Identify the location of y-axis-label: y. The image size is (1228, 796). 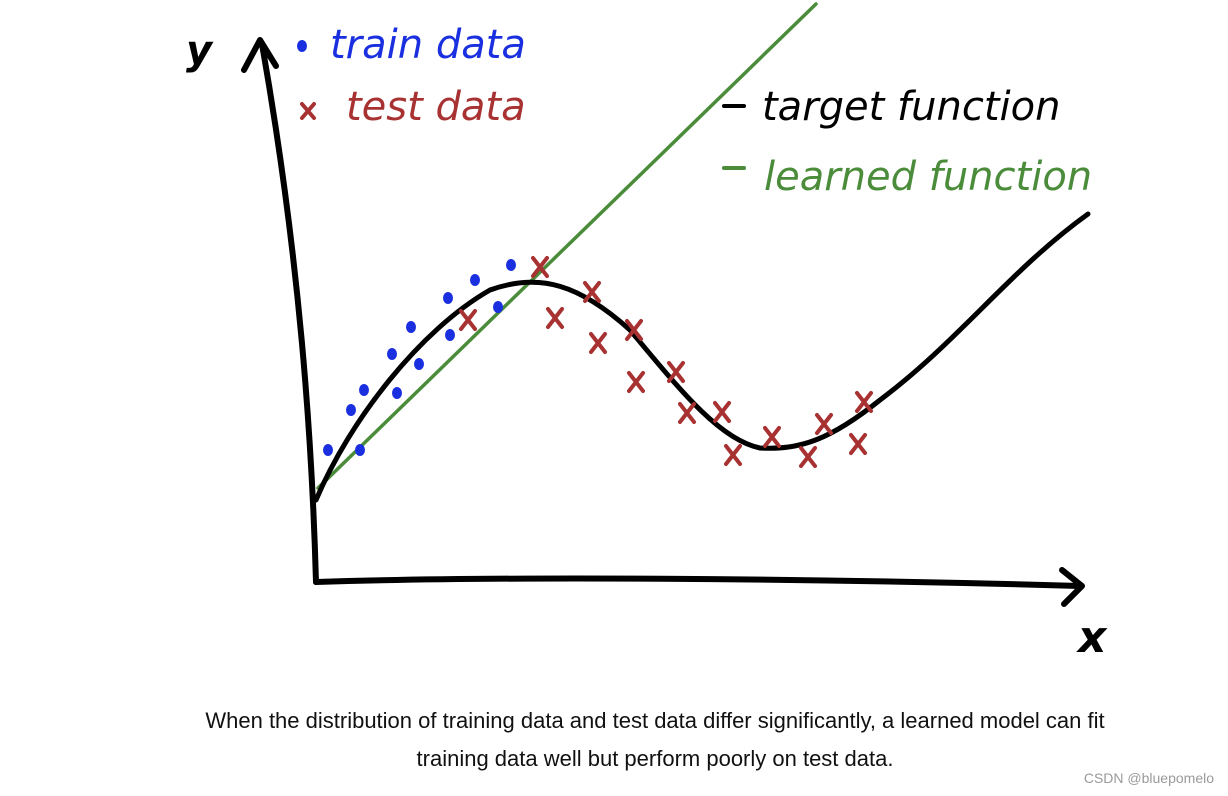
(200, 51).